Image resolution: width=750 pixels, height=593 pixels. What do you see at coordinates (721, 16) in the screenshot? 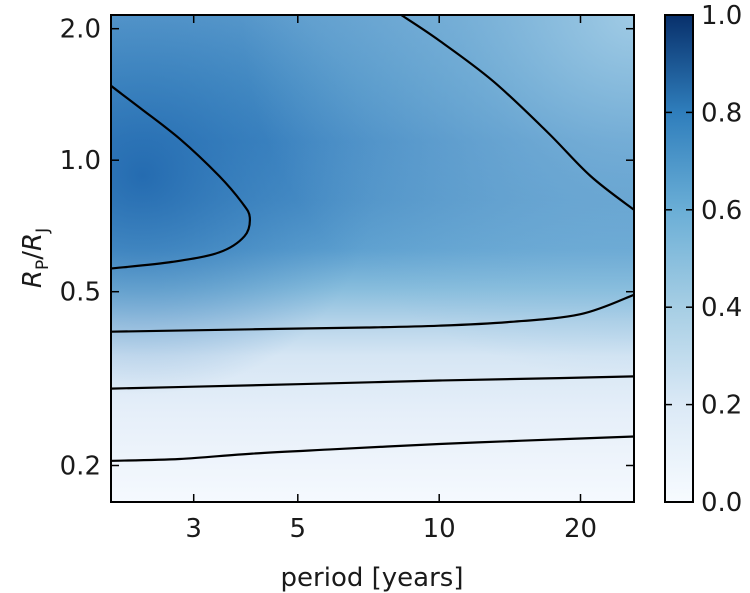
I see `colorbar-tick-label: 1.0` at bounding box center [721, 16].